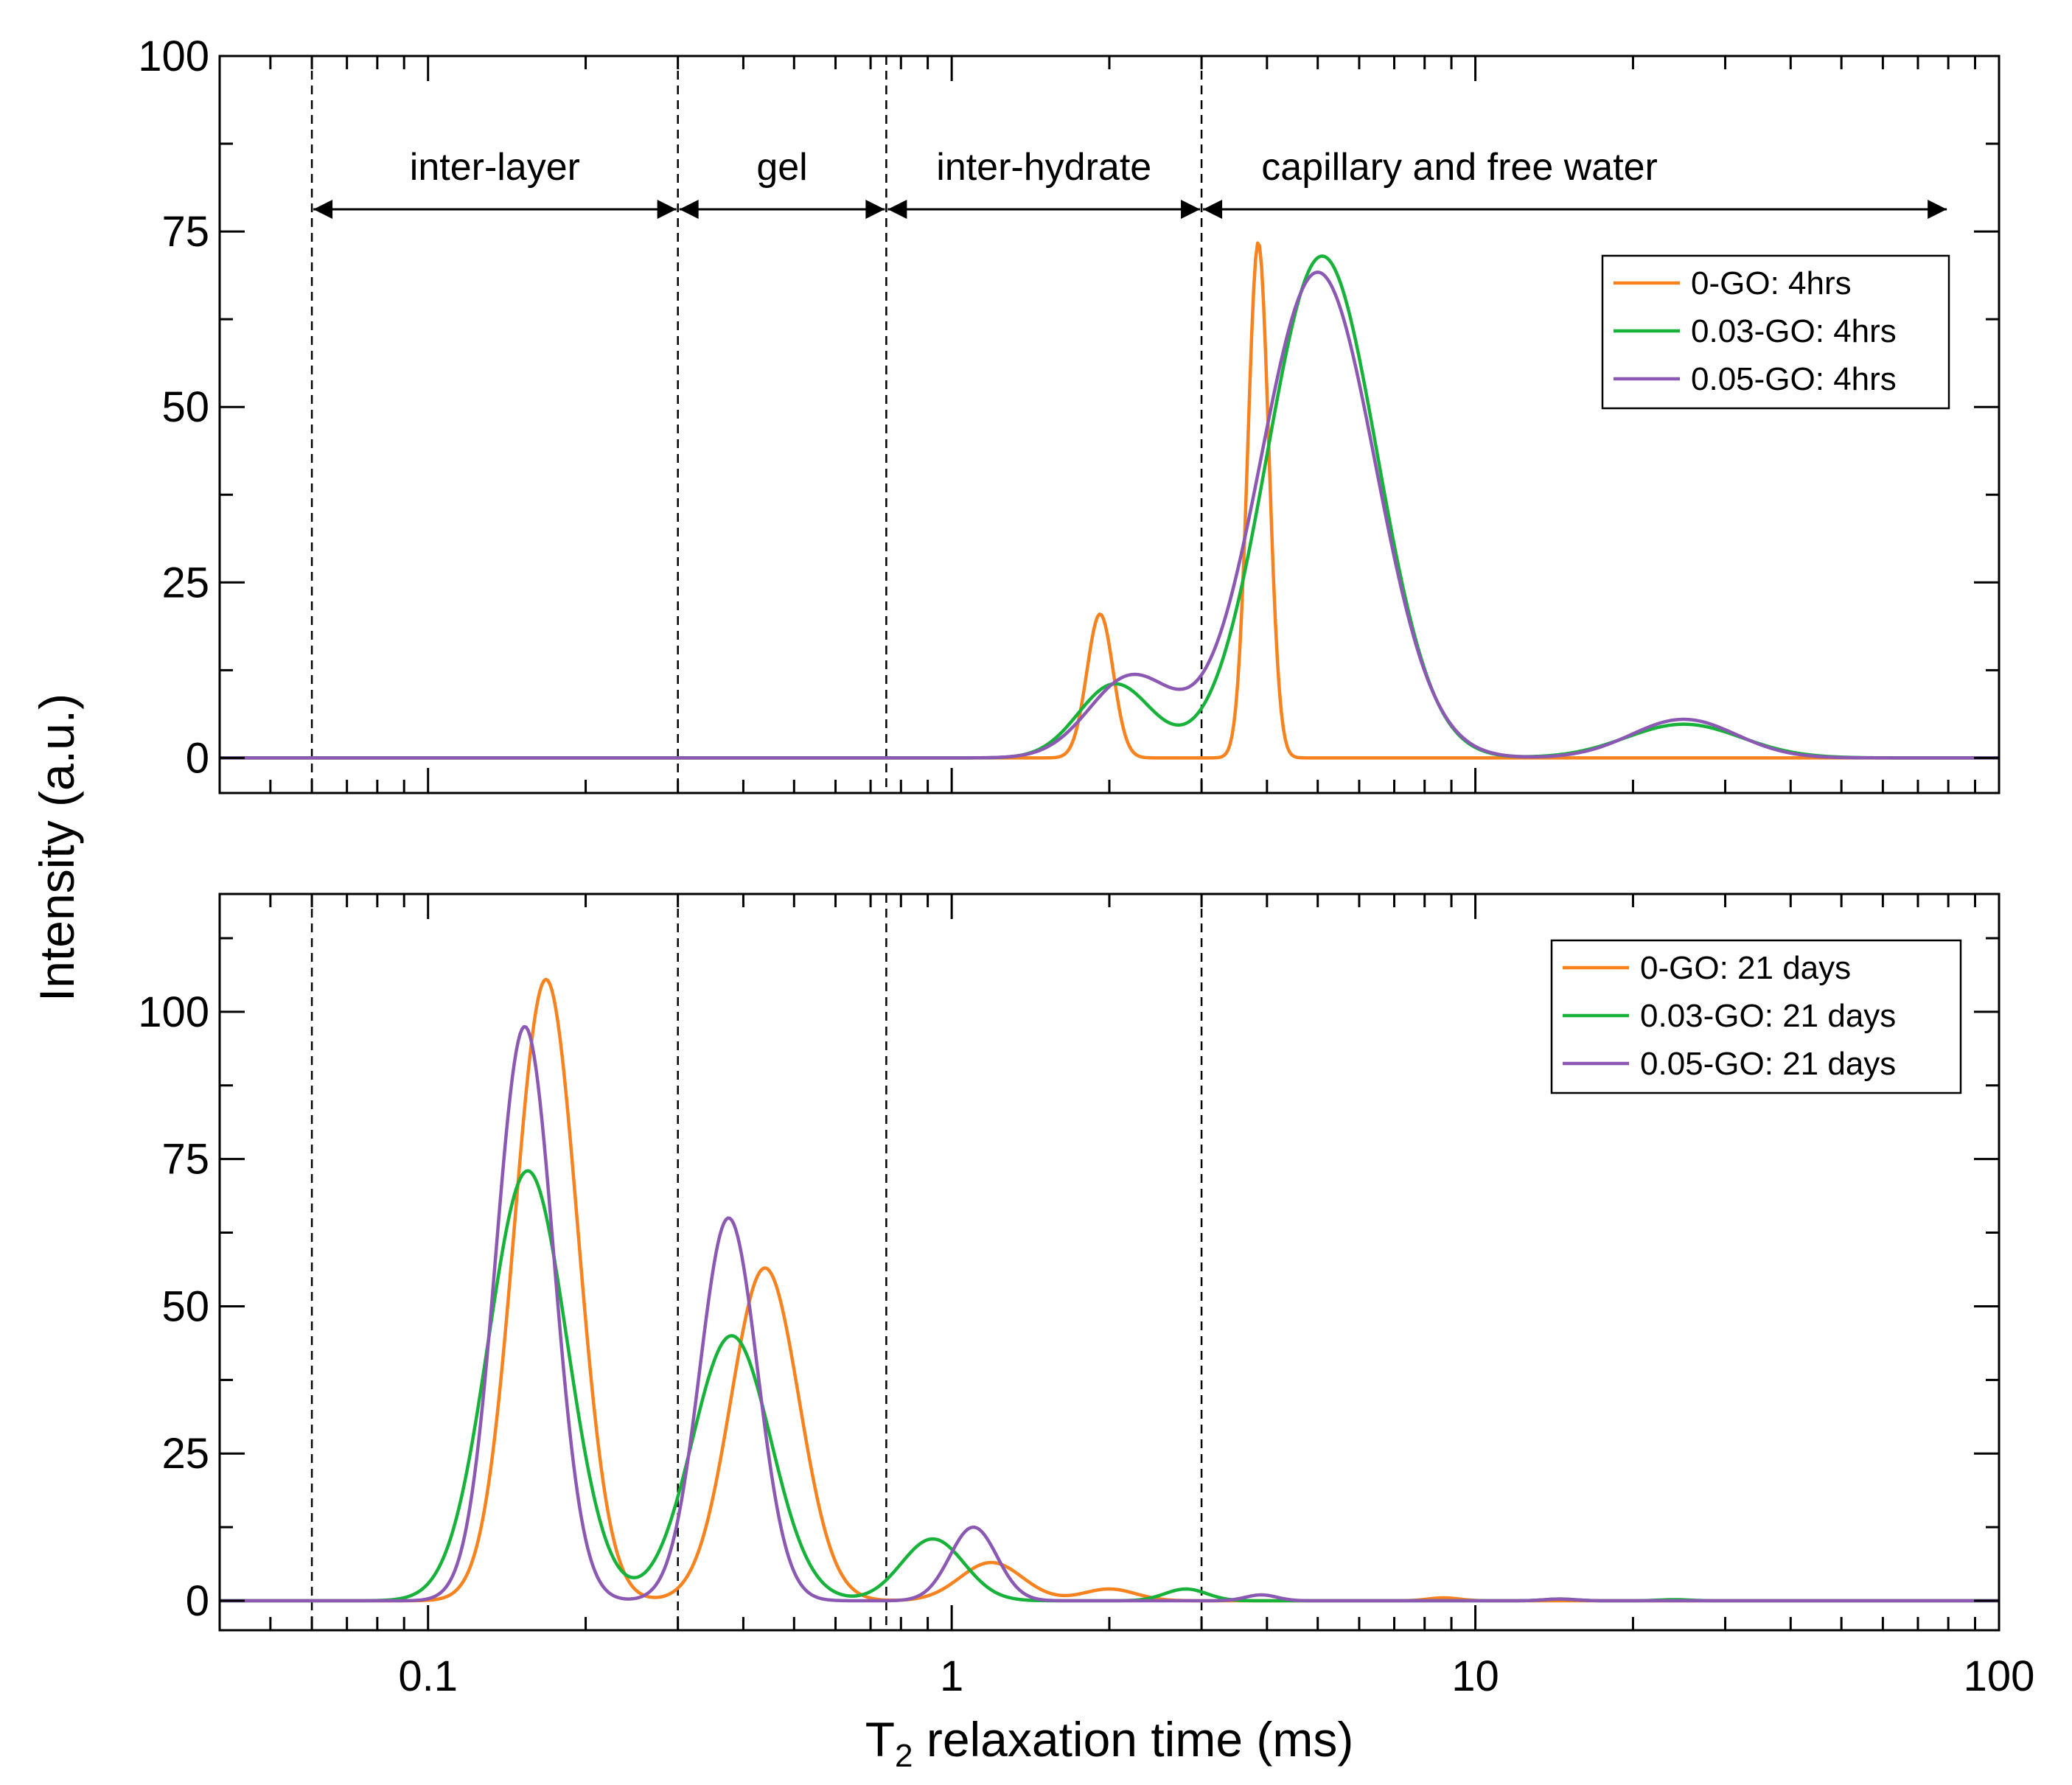 The height and width of the screenshot is (1785, 2072). What do you see at coordinates (1794, 331) in the screenshot?
I see `legend-label: 0.03-GO: 4hrs` at bounding box center [1794, 331].